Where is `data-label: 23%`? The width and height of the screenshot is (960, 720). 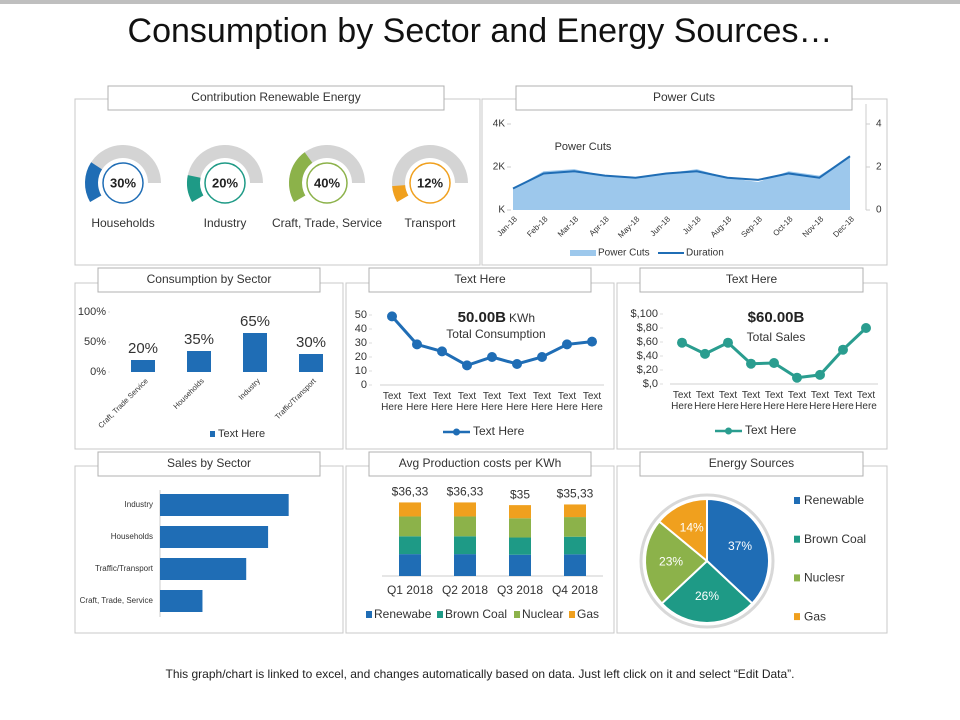 data-label: 23% is located at coordinates (671, 561).